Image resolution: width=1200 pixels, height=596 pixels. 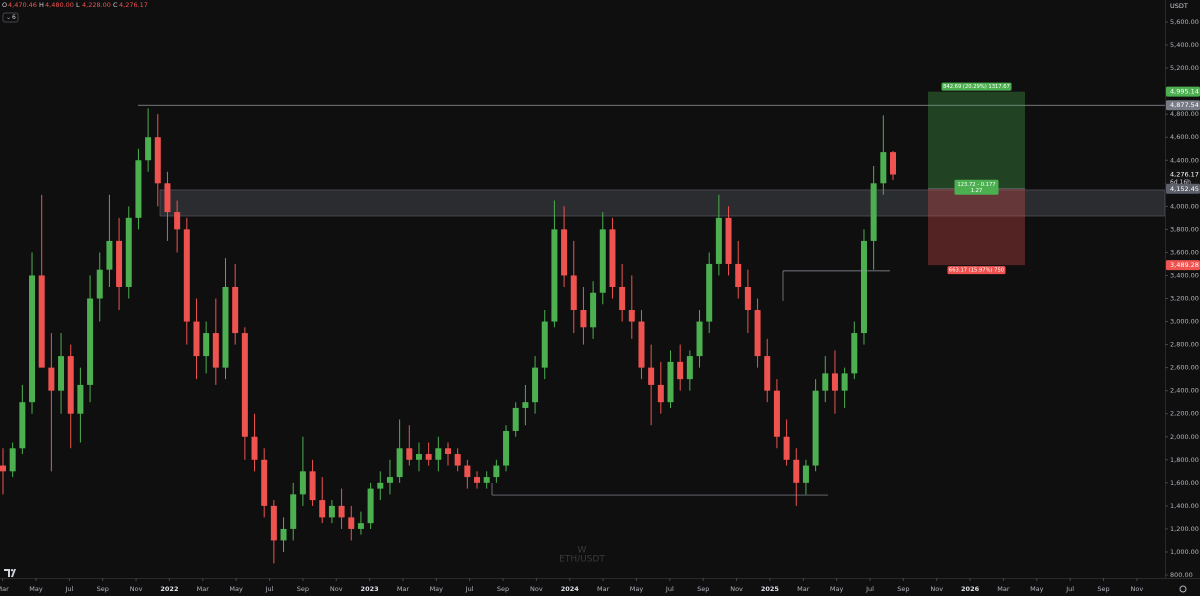 What do you see at coordinates (1180, 182) in the screenshot?
I see `current-price-countdown: 6d 16h` at bounding box center [1180, 182].